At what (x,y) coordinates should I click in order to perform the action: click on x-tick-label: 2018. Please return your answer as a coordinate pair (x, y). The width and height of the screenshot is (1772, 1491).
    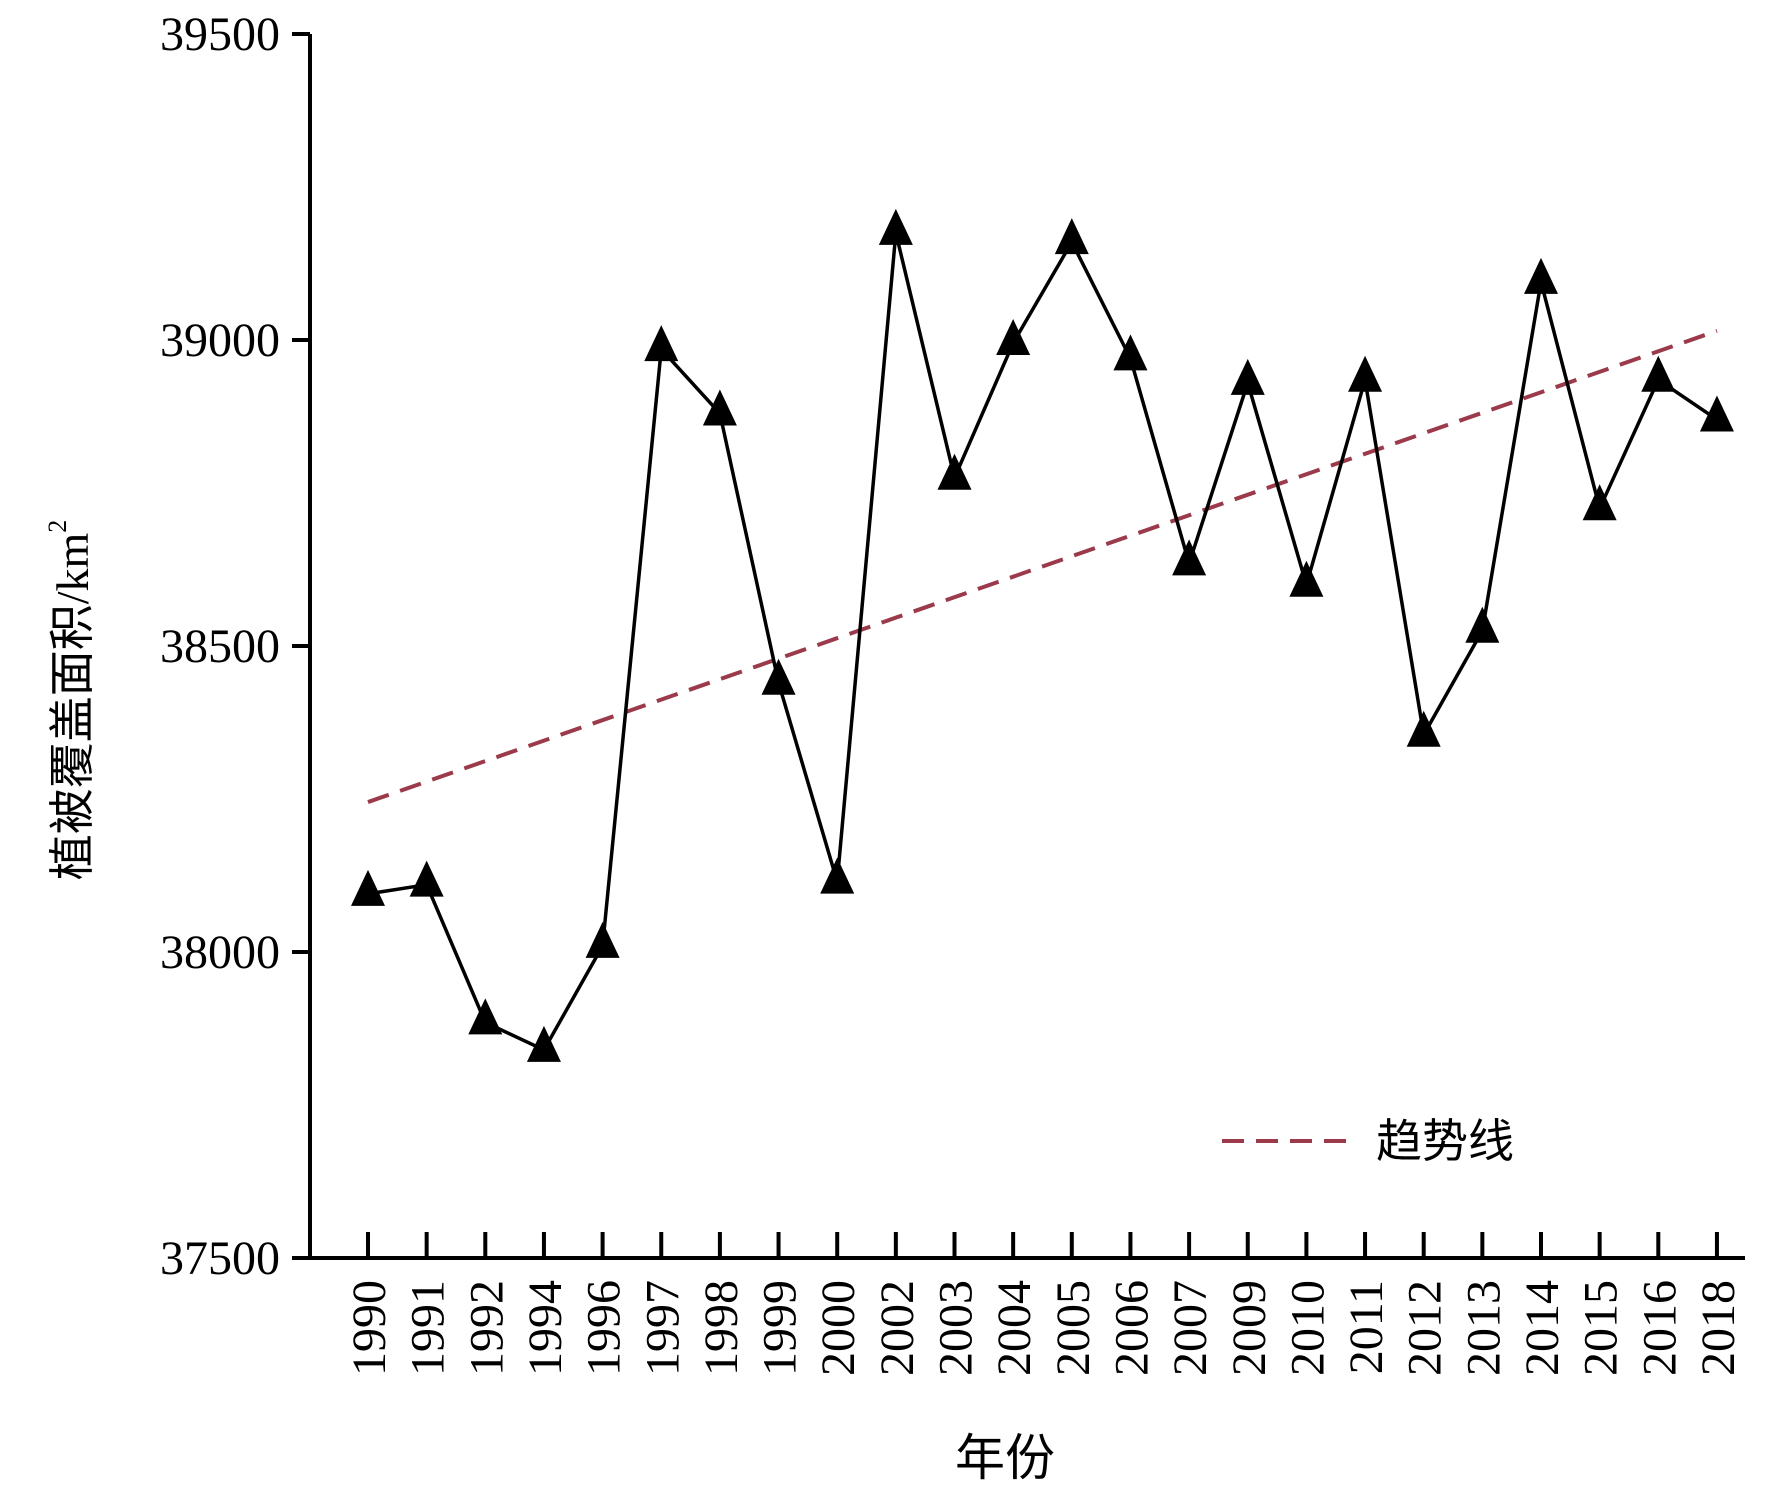
    Looking at the image, I should click on (1718, 1328).